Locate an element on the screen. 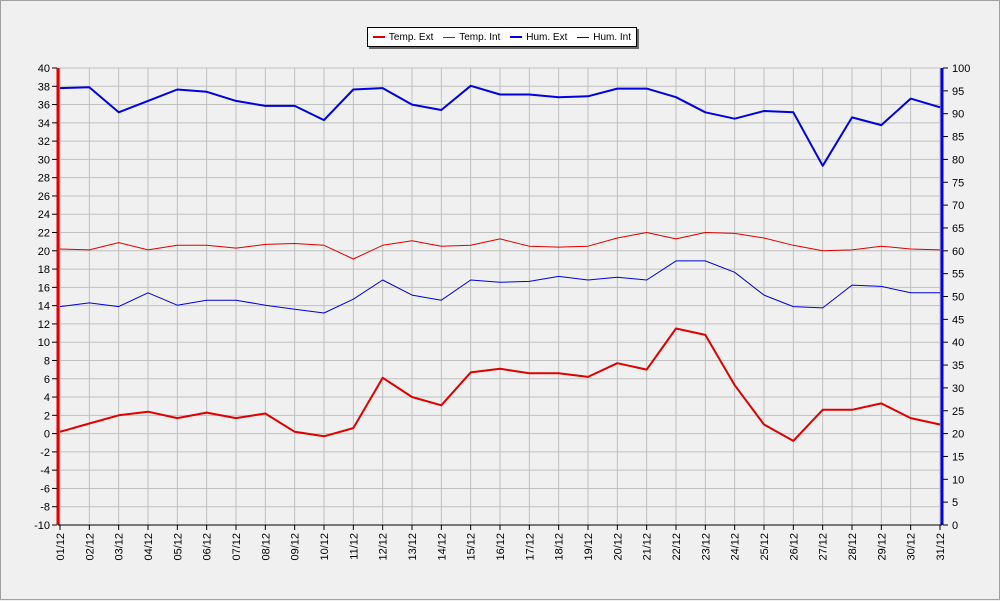  series-line-hum-int is located at coordinates (499, 287).